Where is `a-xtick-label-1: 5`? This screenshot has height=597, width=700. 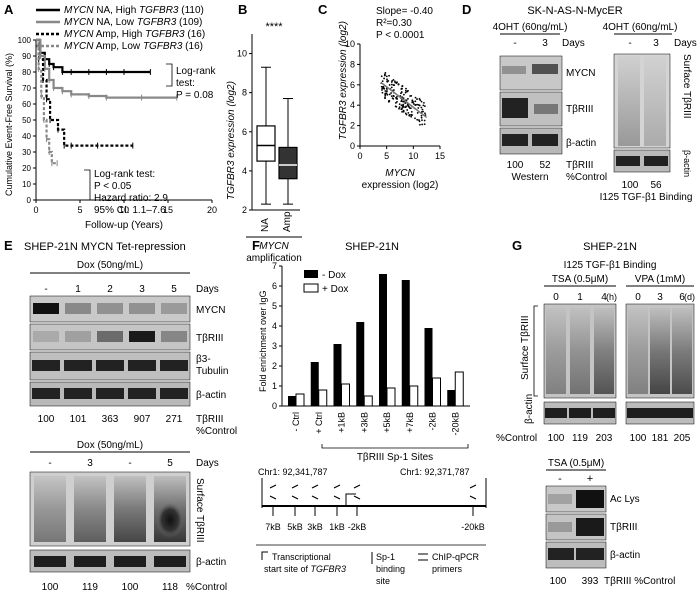 a-xtick-label-1: 5 is located at coordinates (79, 210).